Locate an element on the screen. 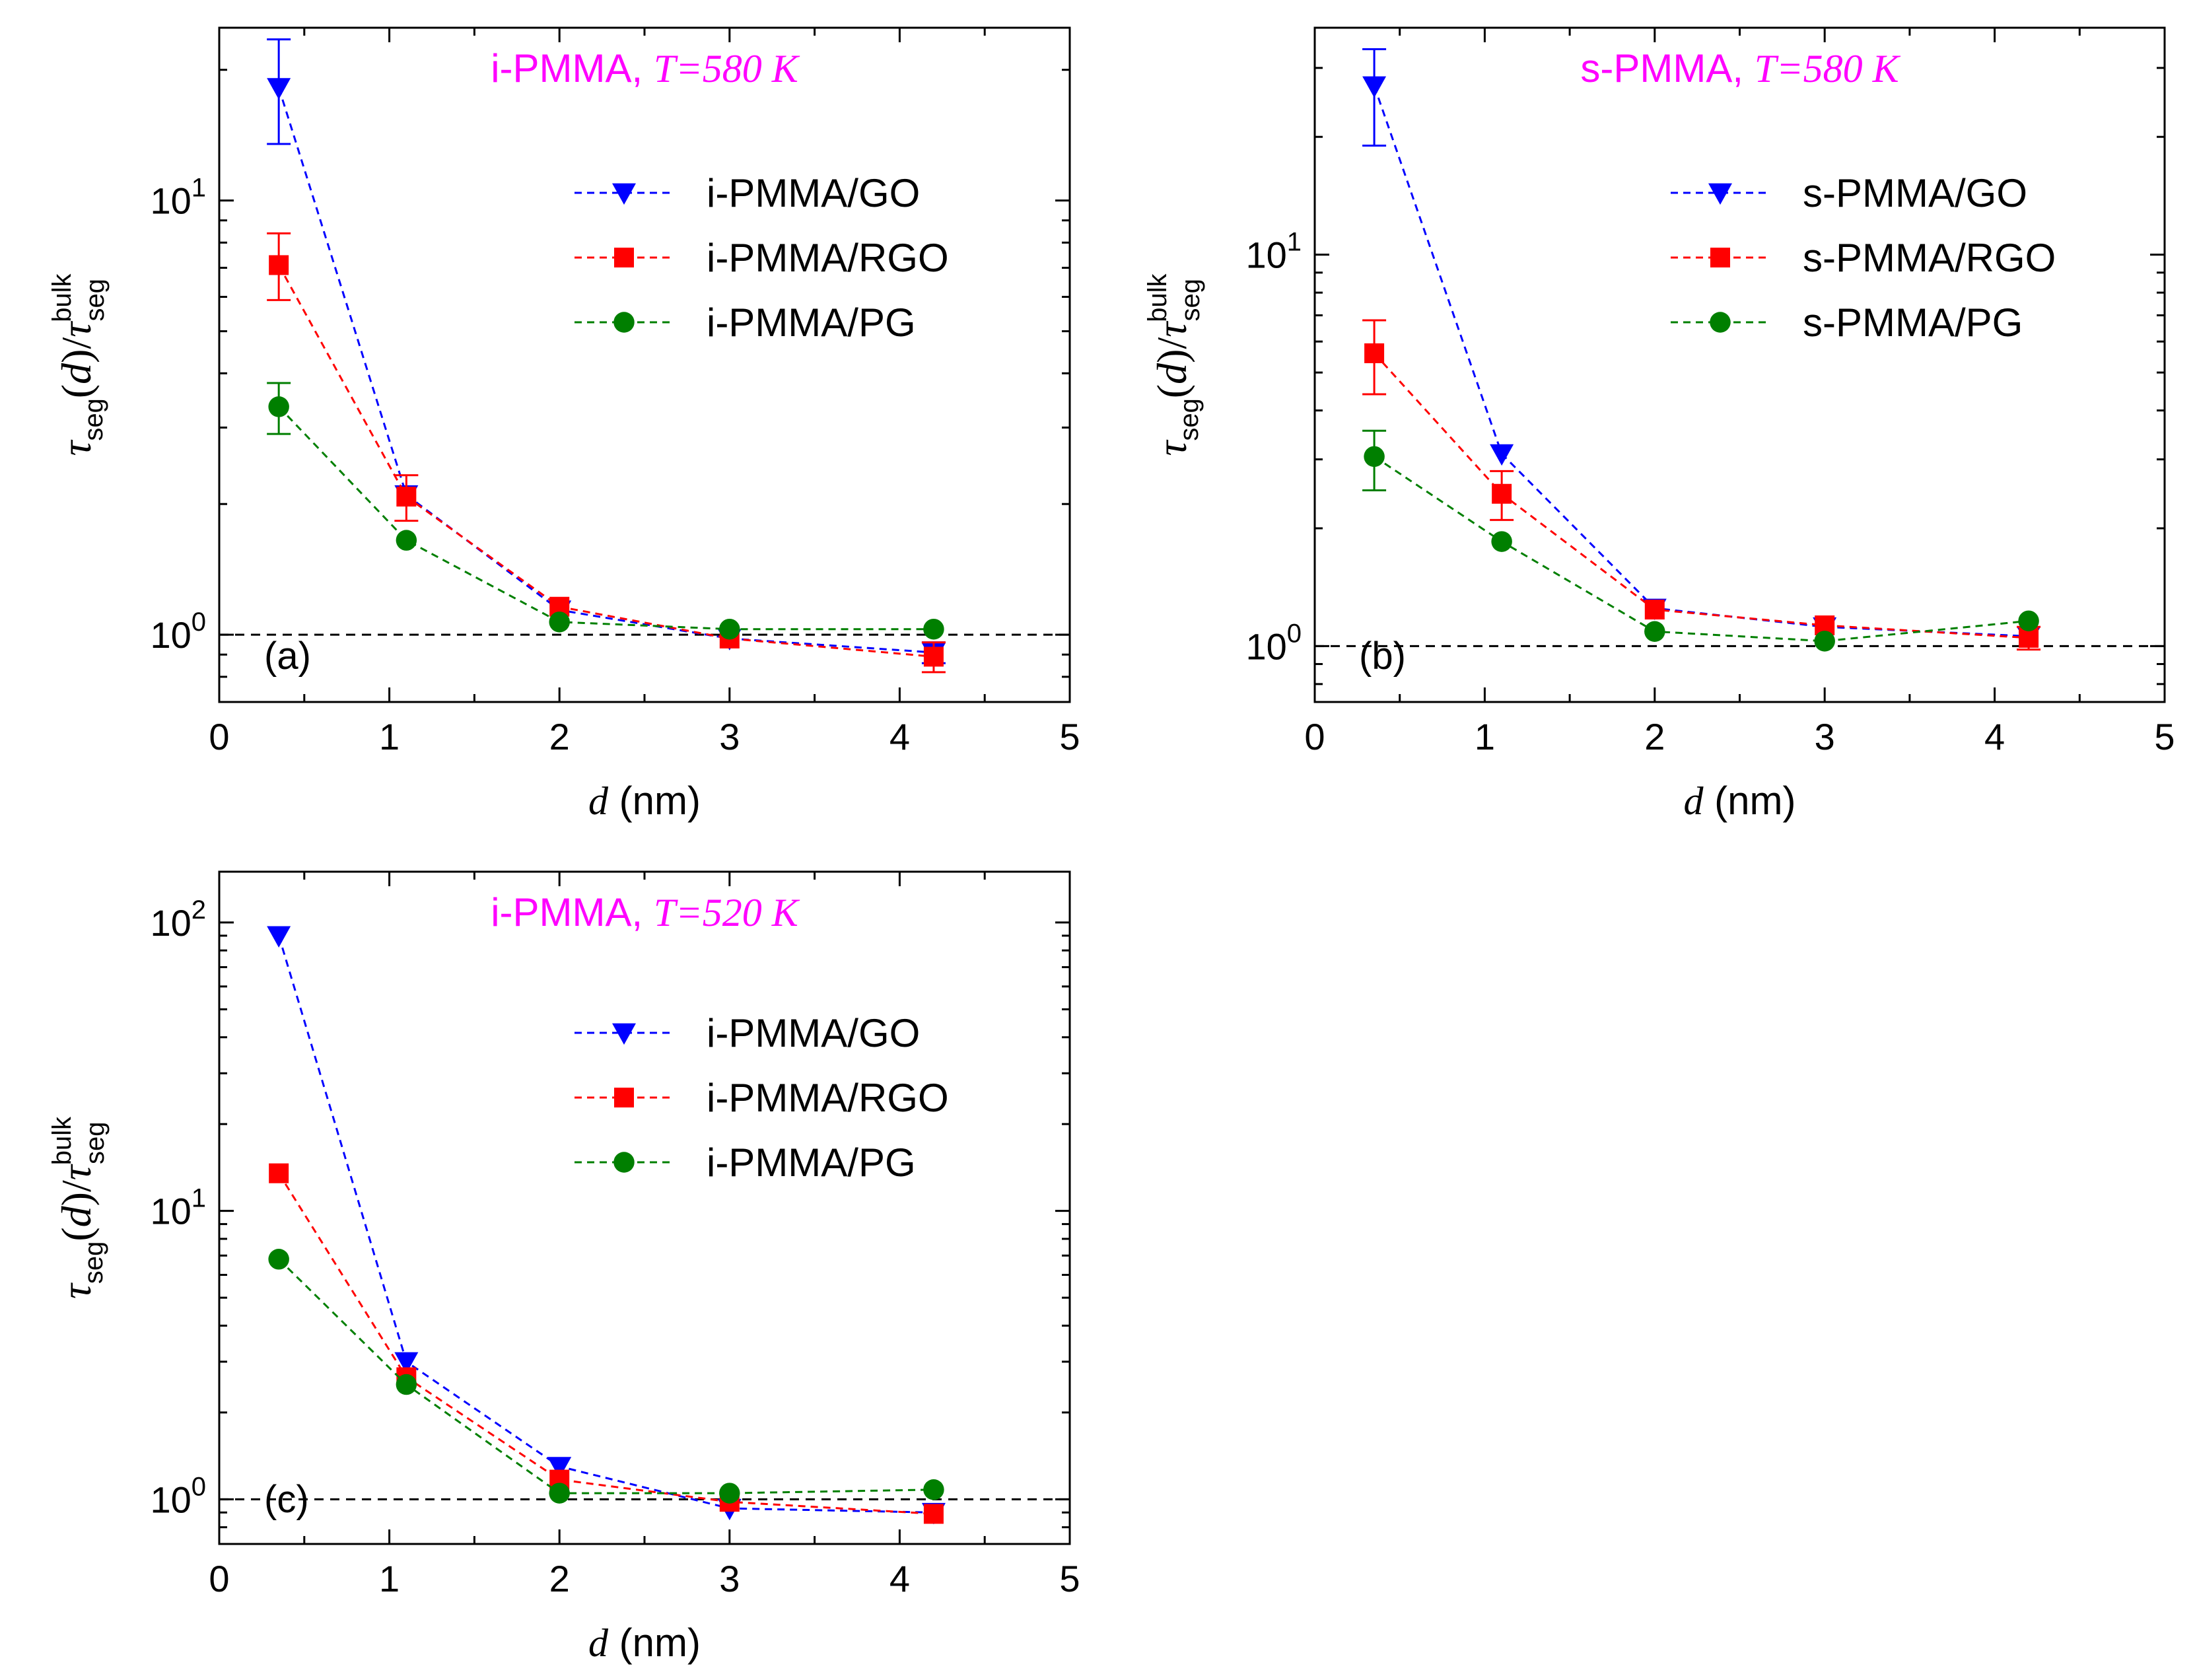  panel-tag: (b) is located at coordinates (1382, 656).